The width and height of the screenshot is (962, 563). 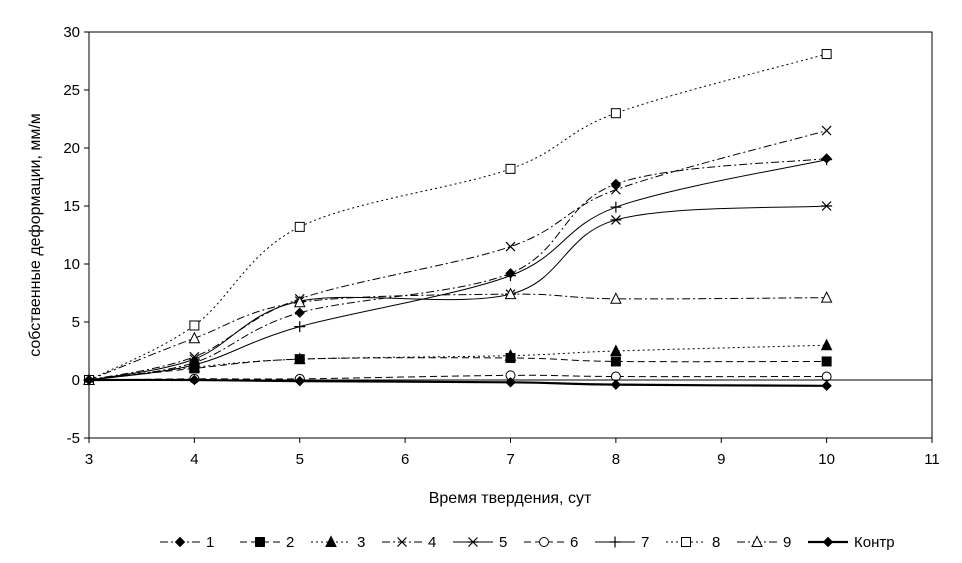 I want to click on legend-item-6: 6, so click(x=551, y=542).